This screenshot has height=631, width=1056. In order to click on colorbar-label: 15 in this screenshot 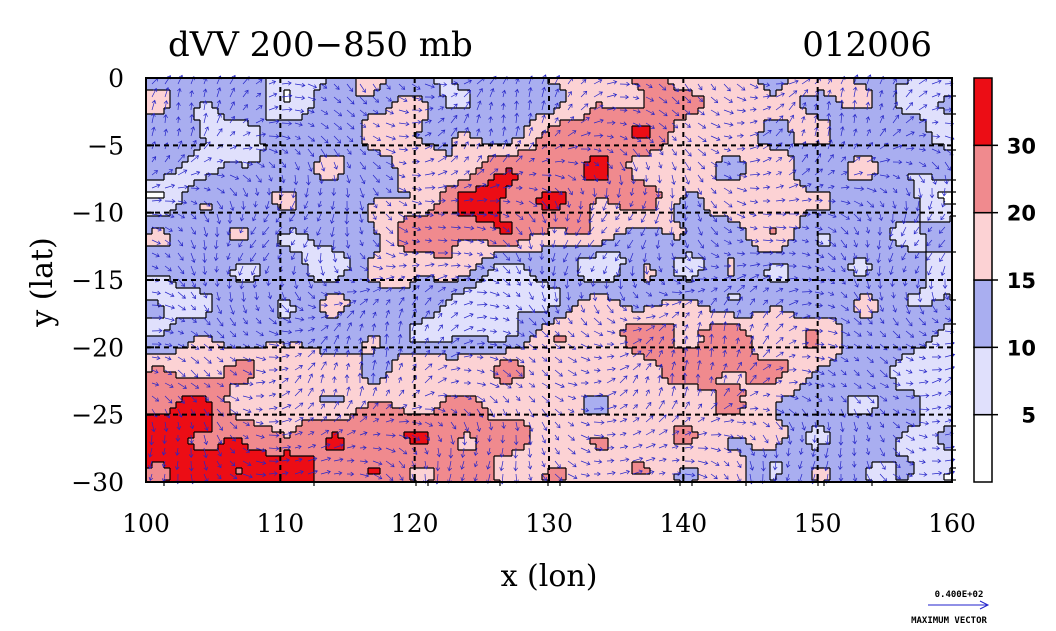, I will do `click(1021, 281)`.